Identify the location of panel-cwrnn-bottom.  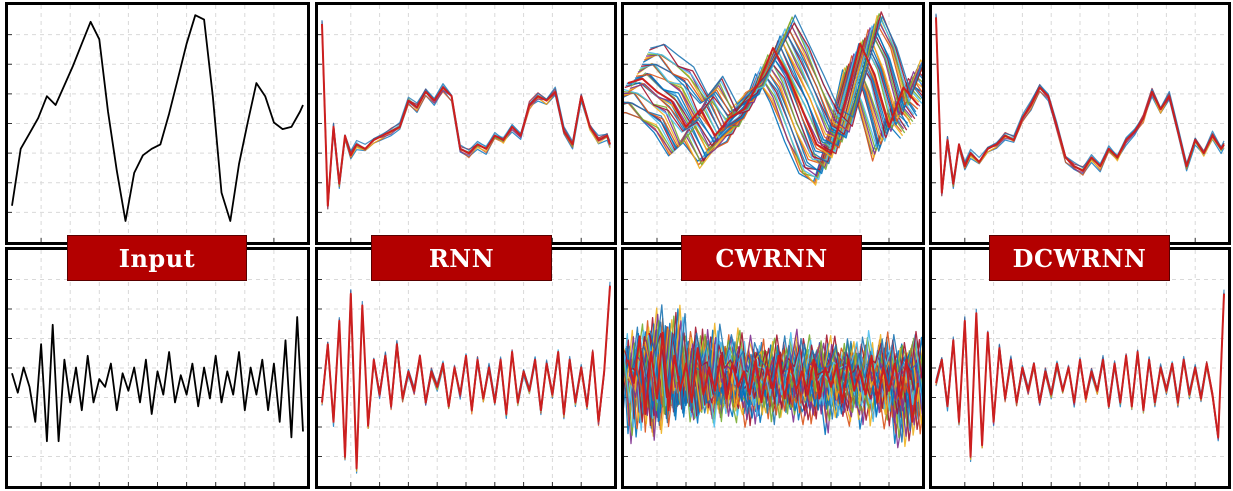
(773, 368).